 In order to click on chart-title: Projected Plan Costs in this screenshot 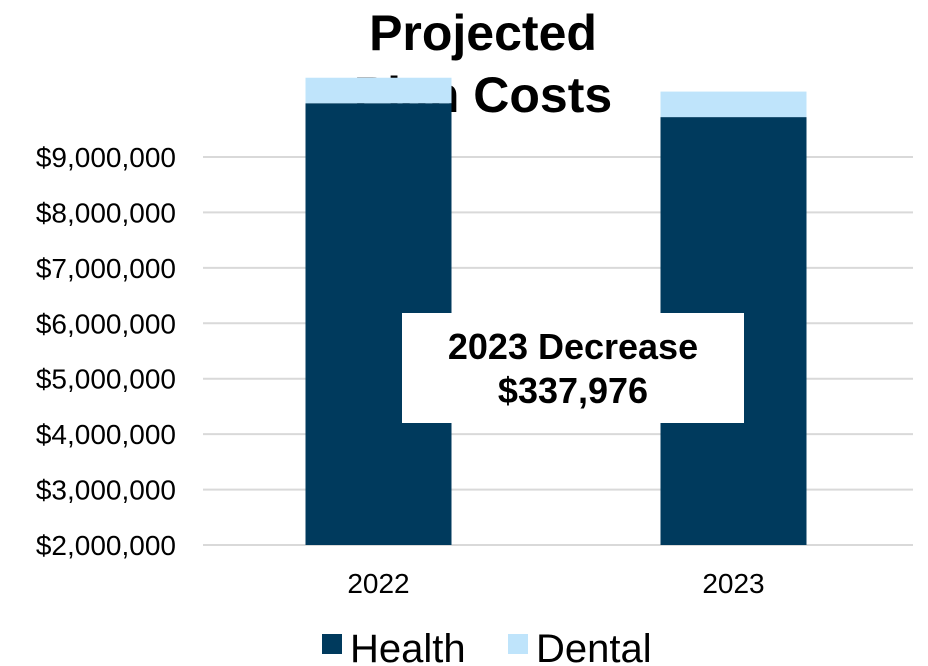, I will do `click(483, 64)`.